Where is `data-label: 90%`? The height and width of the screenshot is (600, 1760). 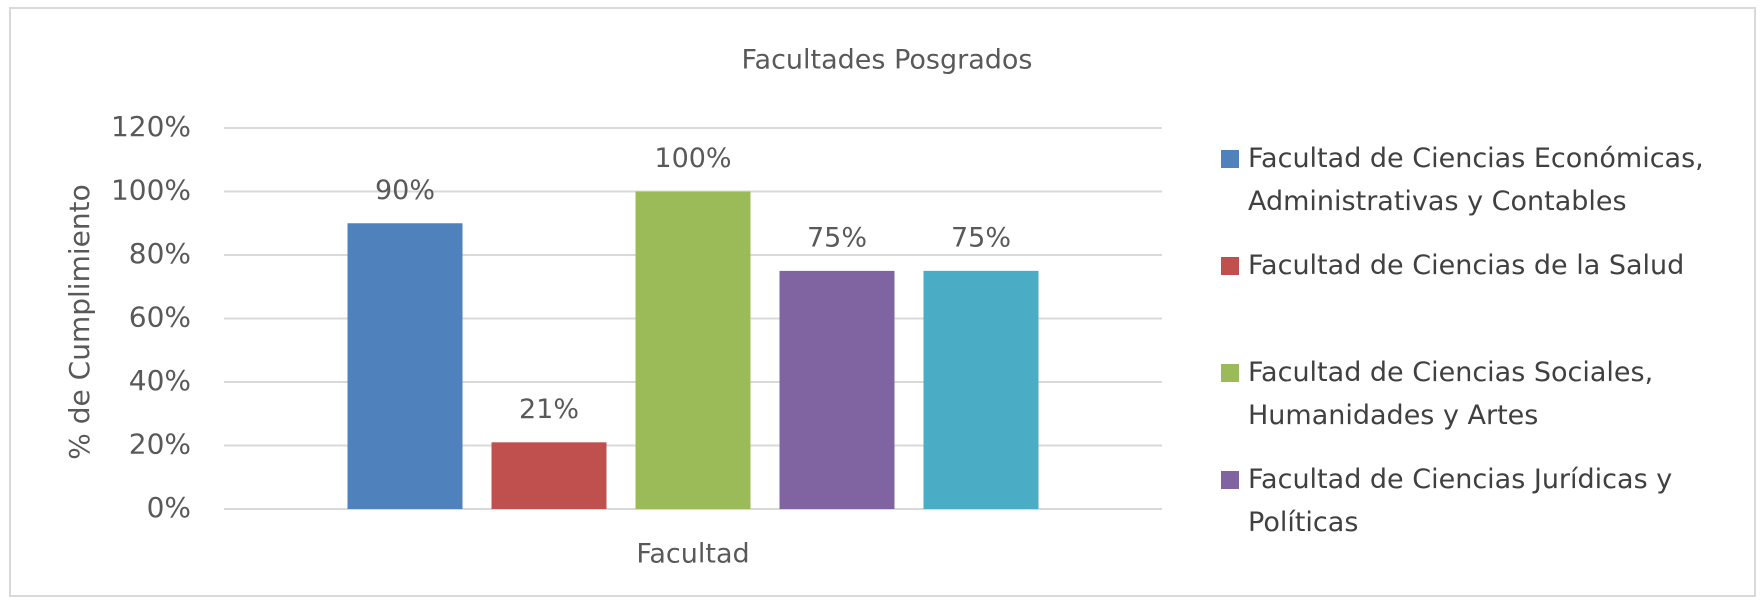
data-label: 90% is located at coordinates (405, 190).